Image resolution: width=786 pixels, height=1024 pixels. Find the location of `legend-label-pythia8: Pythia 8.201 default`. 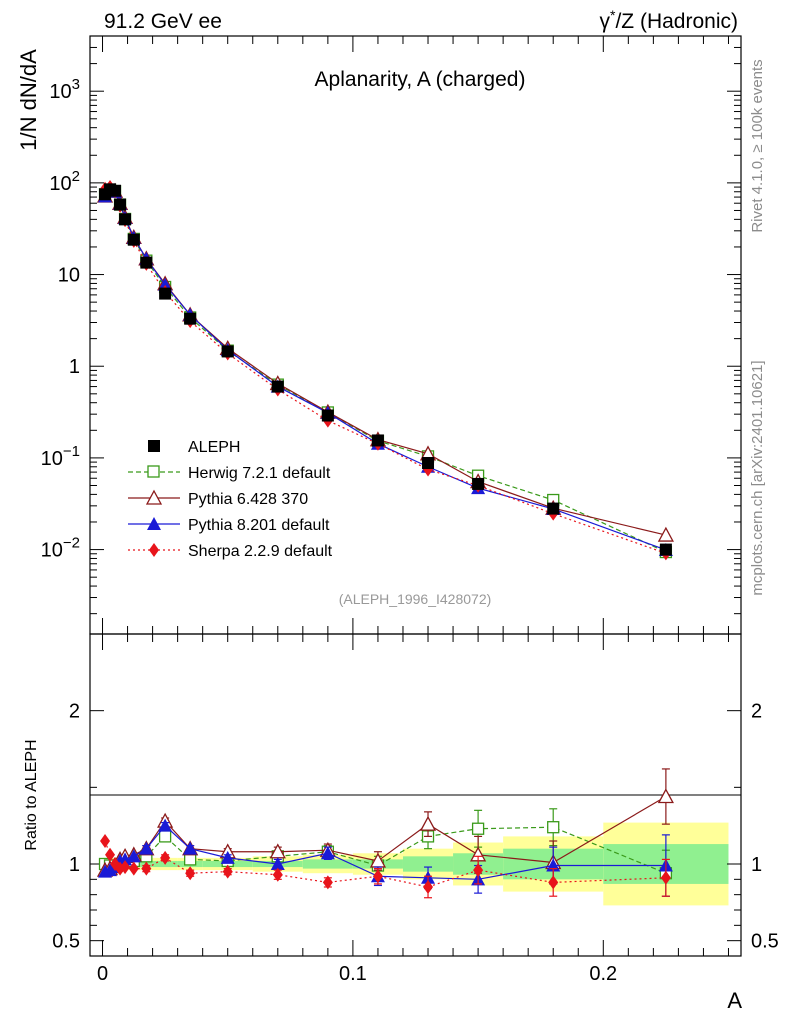

legend-label-pythia8: Pythia 8.201 default is located at coordinates (259, 525).